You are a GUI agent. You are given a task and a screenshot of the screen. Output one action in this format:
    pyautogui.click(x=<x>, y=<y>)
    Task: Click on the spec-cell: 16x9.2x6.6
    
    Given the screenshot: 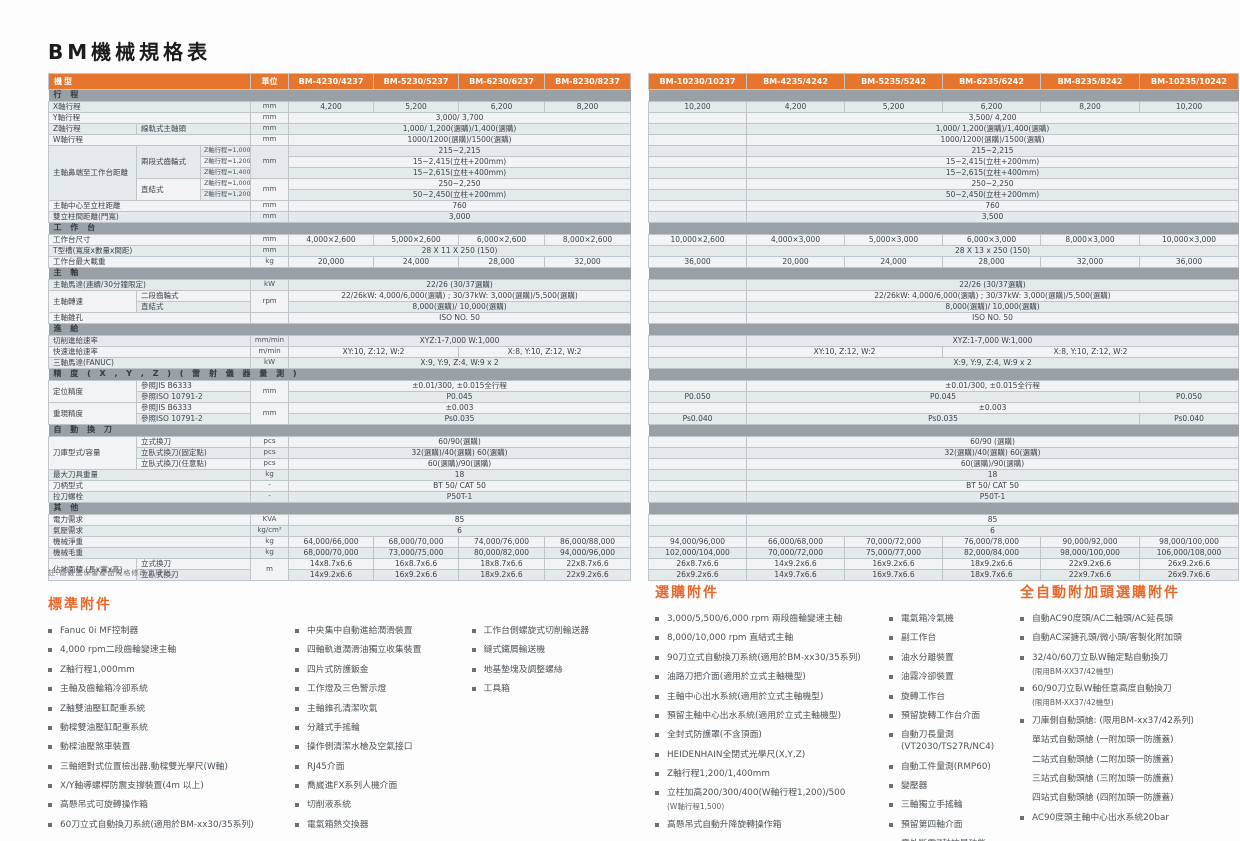 What is the action you would take?
    pyautogui.click(x=416, y=575)
    